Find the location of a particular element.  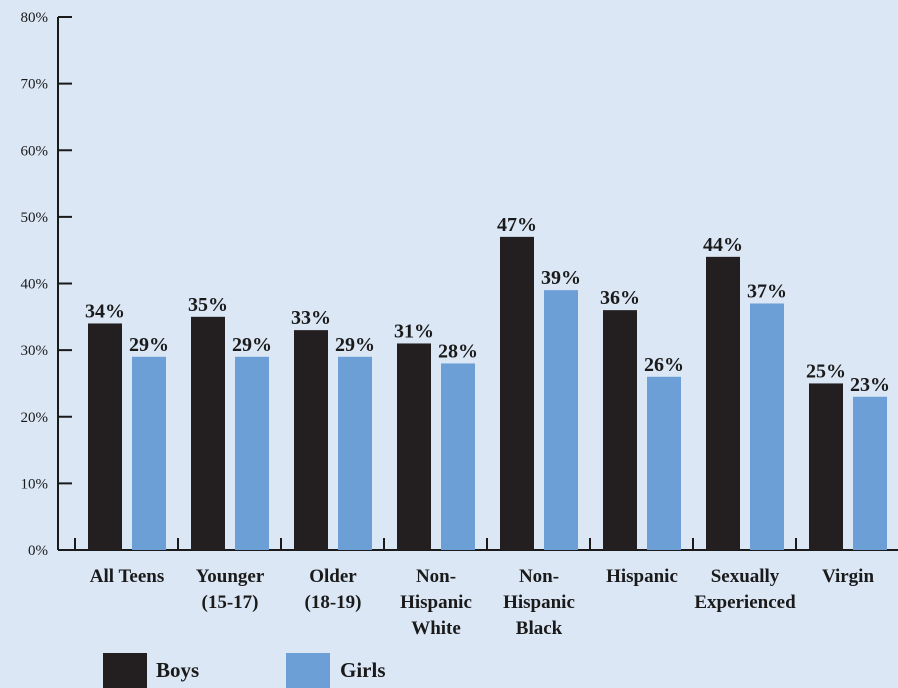

y-tick-label: 30% is located at coordinates (35, 351).